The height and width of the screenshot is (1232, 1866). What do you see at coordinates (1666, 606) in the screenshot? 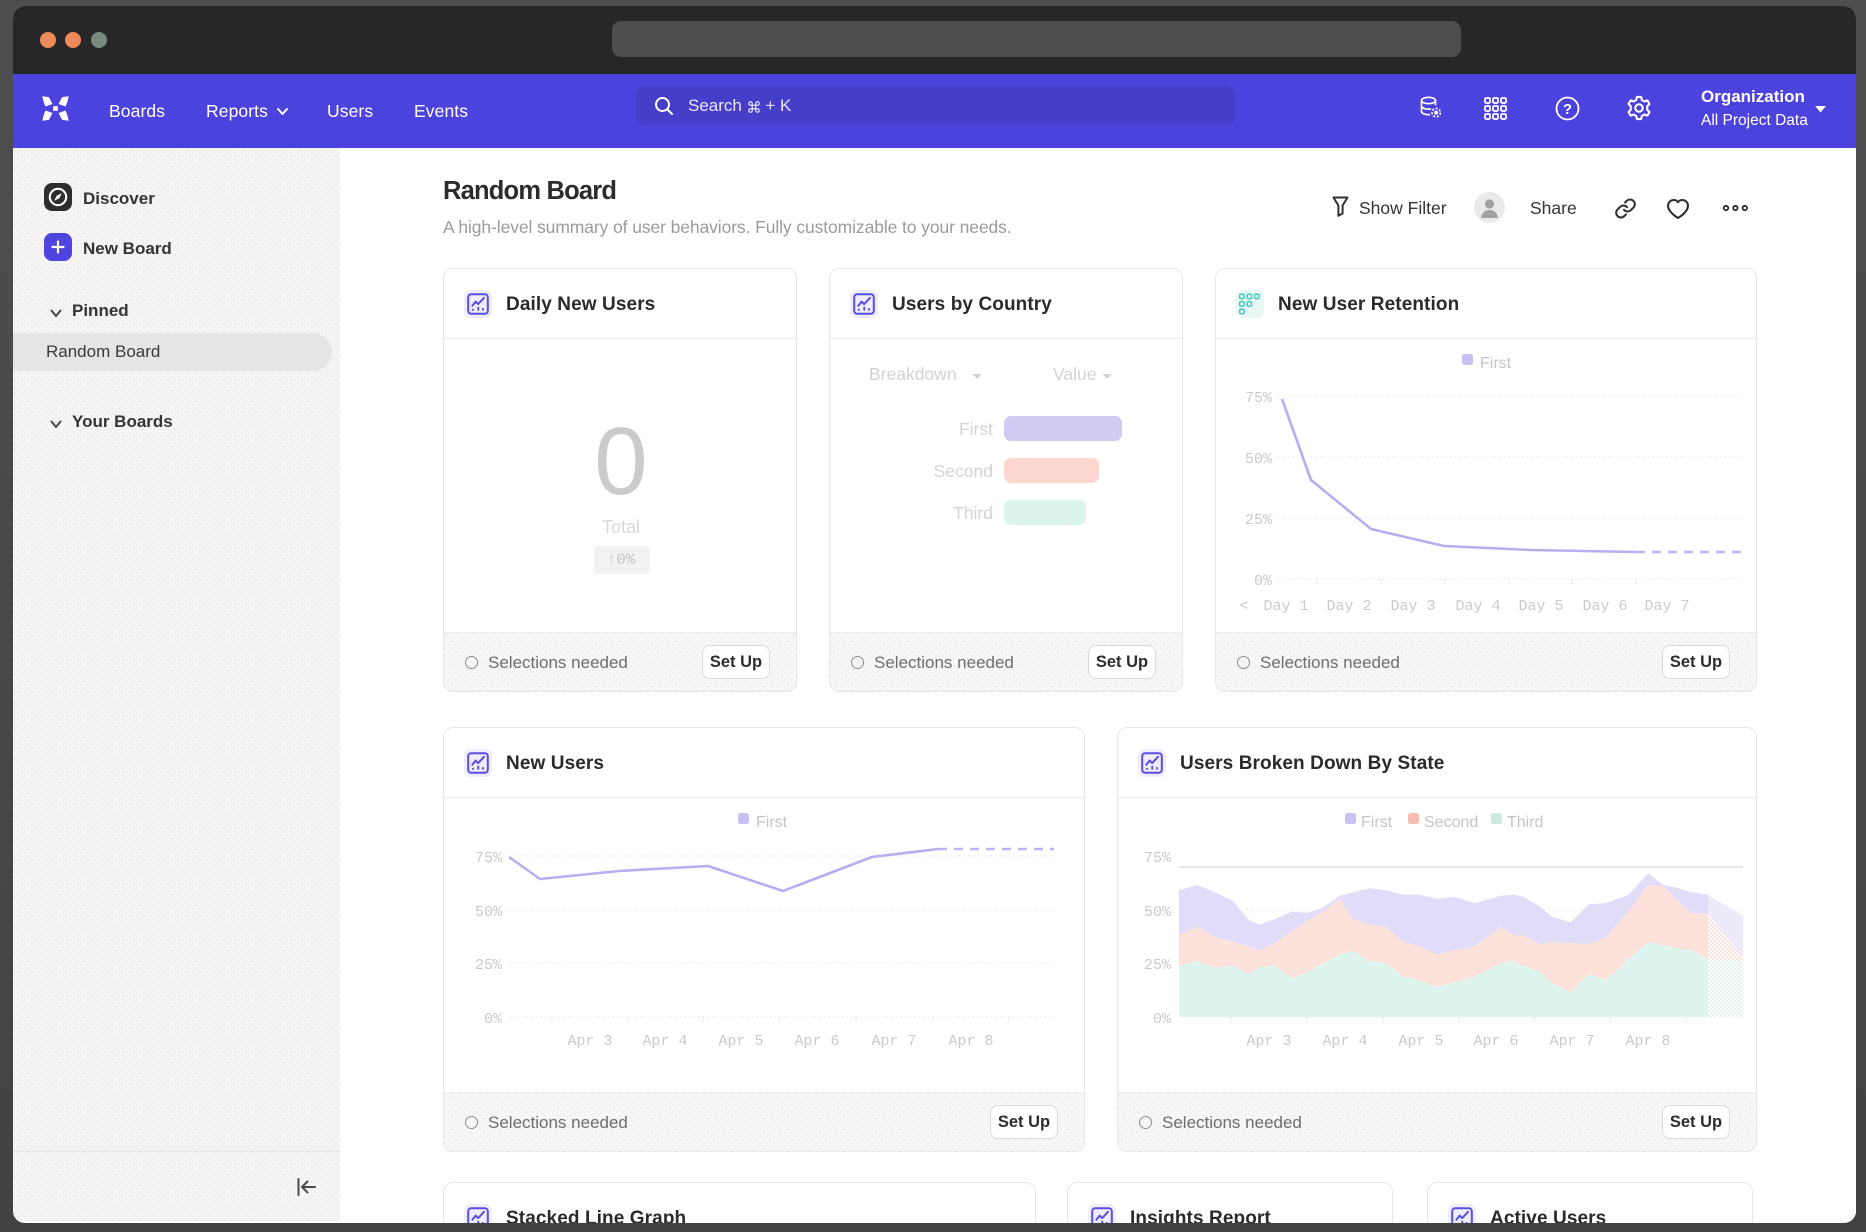
I see `svg-text: Day 7` at bounding box center [1666, 606].